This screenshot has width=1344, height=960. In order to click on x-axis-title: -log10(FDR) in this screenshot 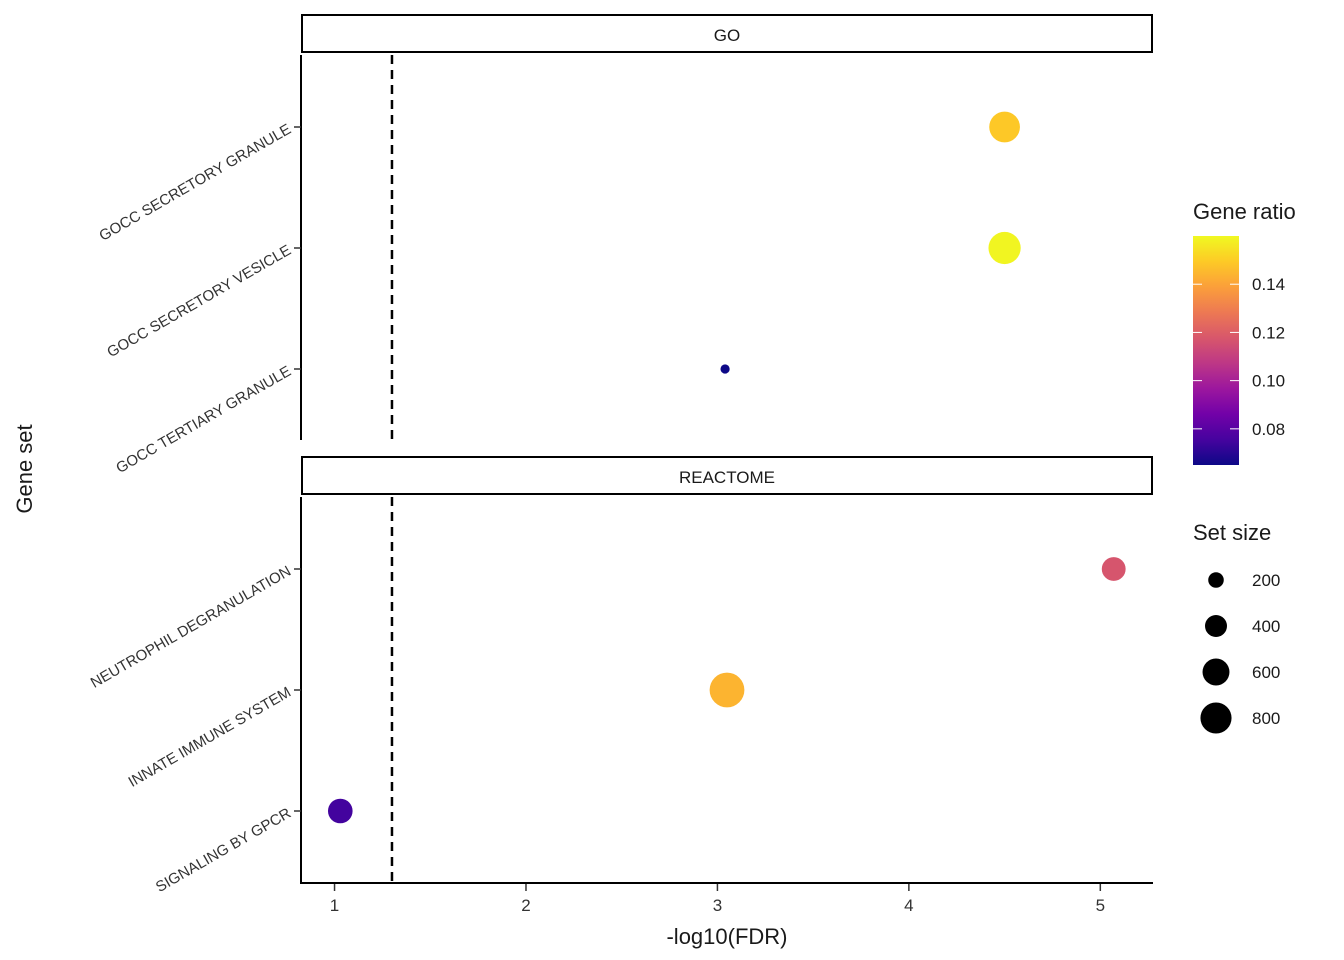, I will do `click(726, 936)`.